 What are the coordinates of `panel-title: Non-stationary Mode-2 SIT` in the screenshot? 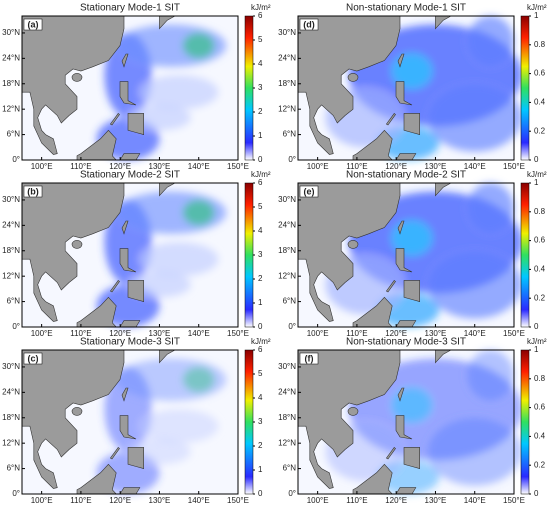 It's located at (406, 175).